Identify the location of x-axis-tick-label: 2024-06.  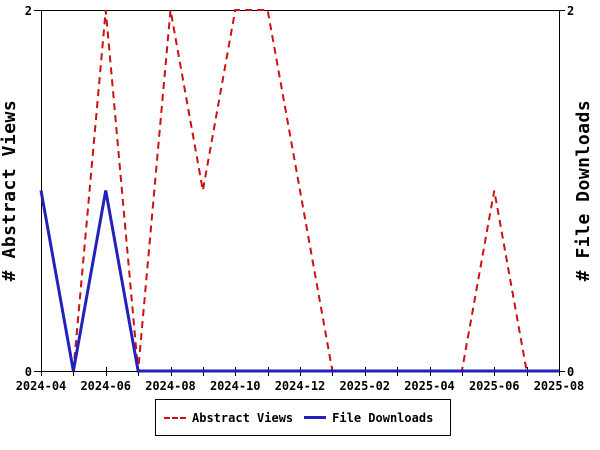
(105, 386).